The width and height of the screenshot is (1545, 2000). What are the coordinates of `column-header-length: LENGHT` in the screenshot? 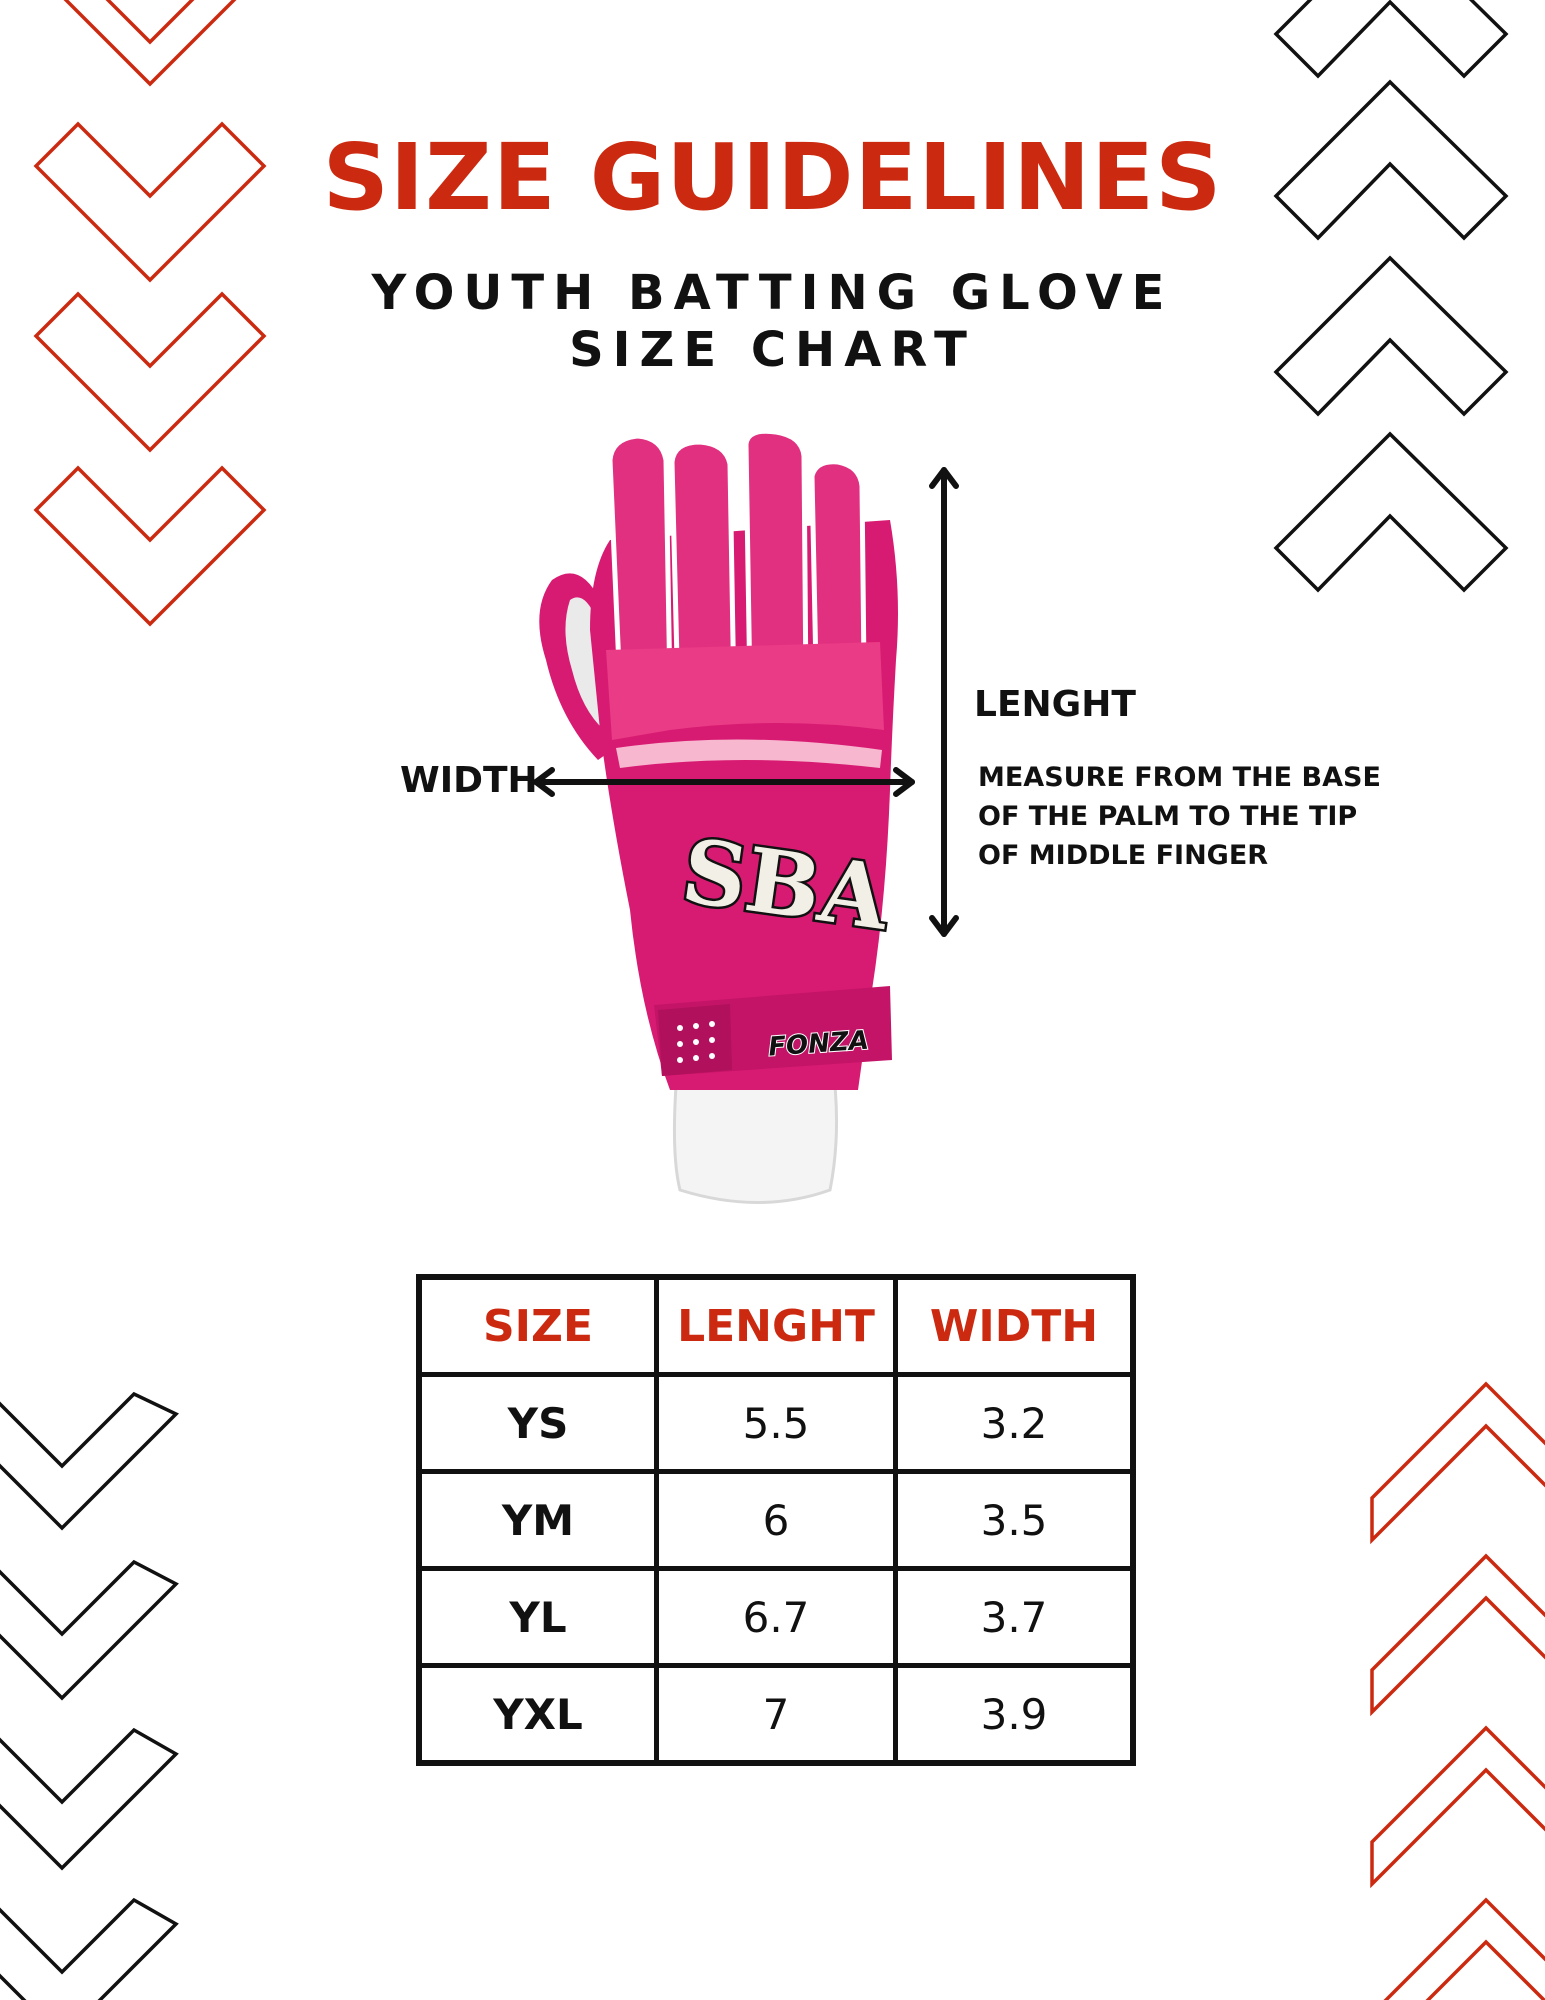 It's located at (776, 1325).